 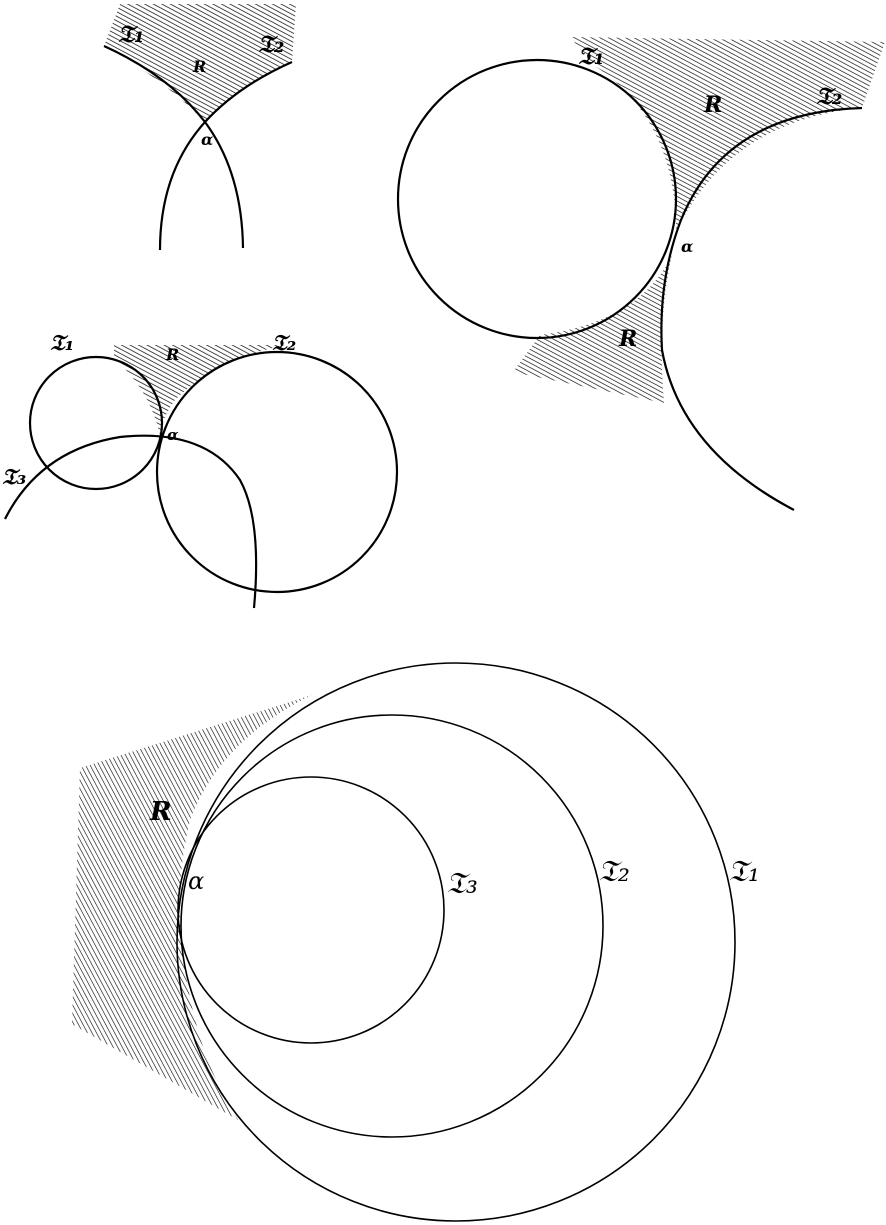 I want to click on fig3-label-t1: 𝔗₁, so click(x=62, y=343).